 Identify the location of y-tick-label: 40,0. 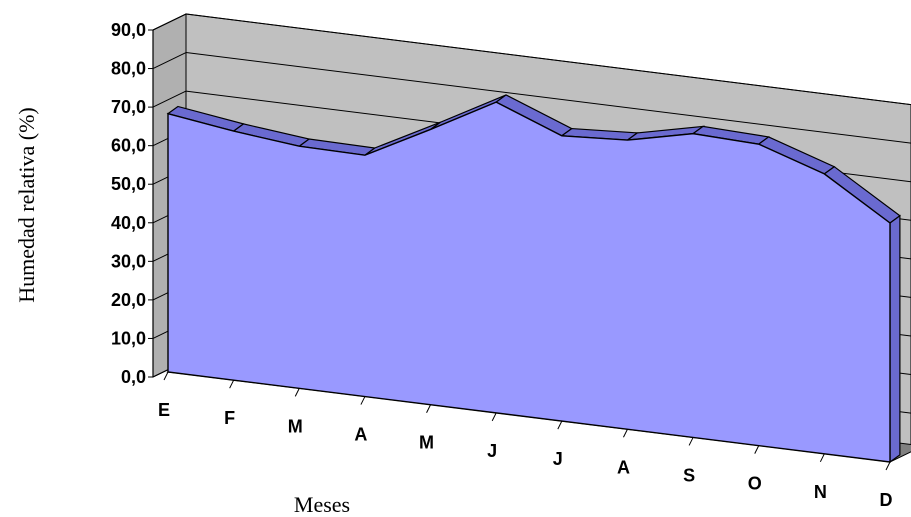
(128, 223).